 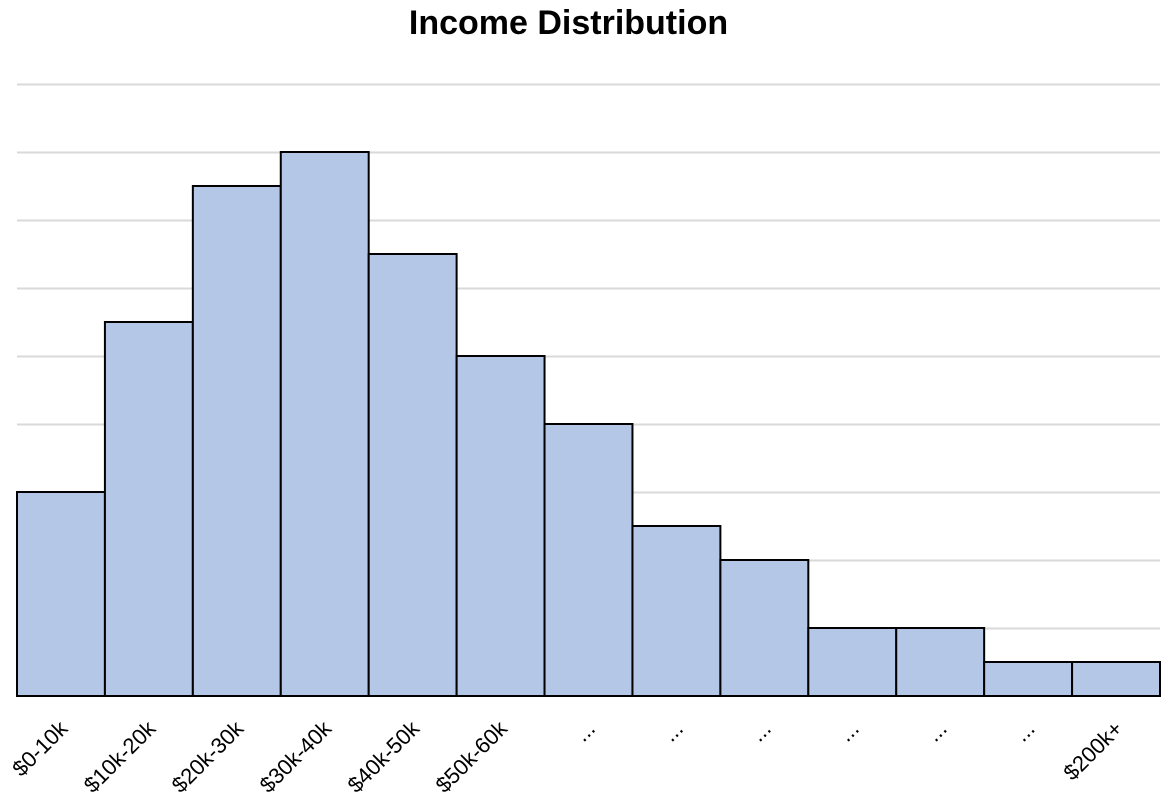 I want to click on x-tick-label: $20k-30k, so click(x=208, y=756).